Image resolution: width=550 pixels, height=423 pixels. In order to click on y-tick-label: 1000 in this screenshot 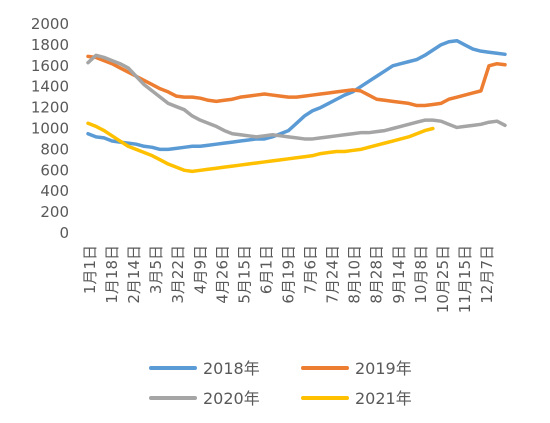, I will do `click(50, 129)`.